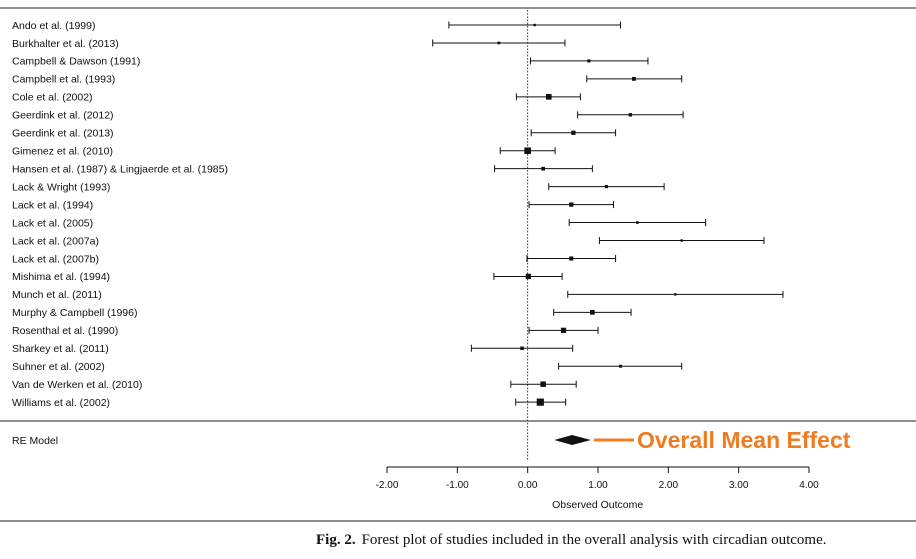  I want to click on study-label: Sharkey et al. (2011), so click(60, 349).